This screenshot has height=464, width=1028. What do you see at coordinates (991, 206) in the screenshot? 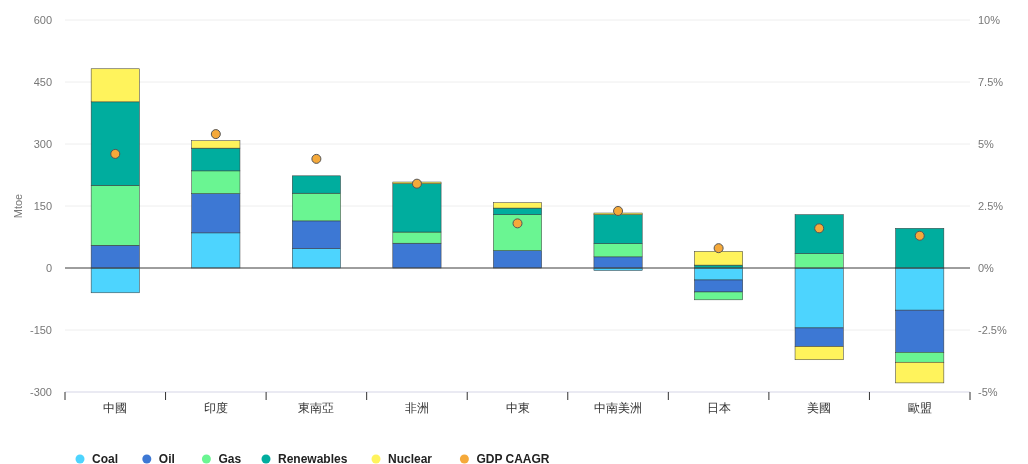
I see `y2-tick-label: 2.5%` at bounding box center [991, 206].